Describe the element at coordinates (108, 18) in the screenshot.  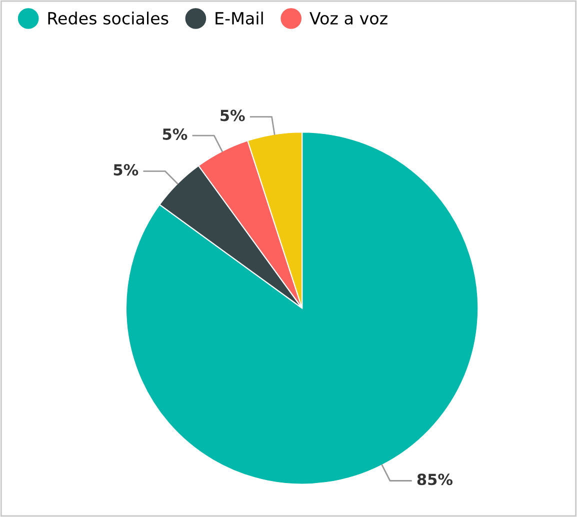
I see `legend-label: Redes sociales` at that location.